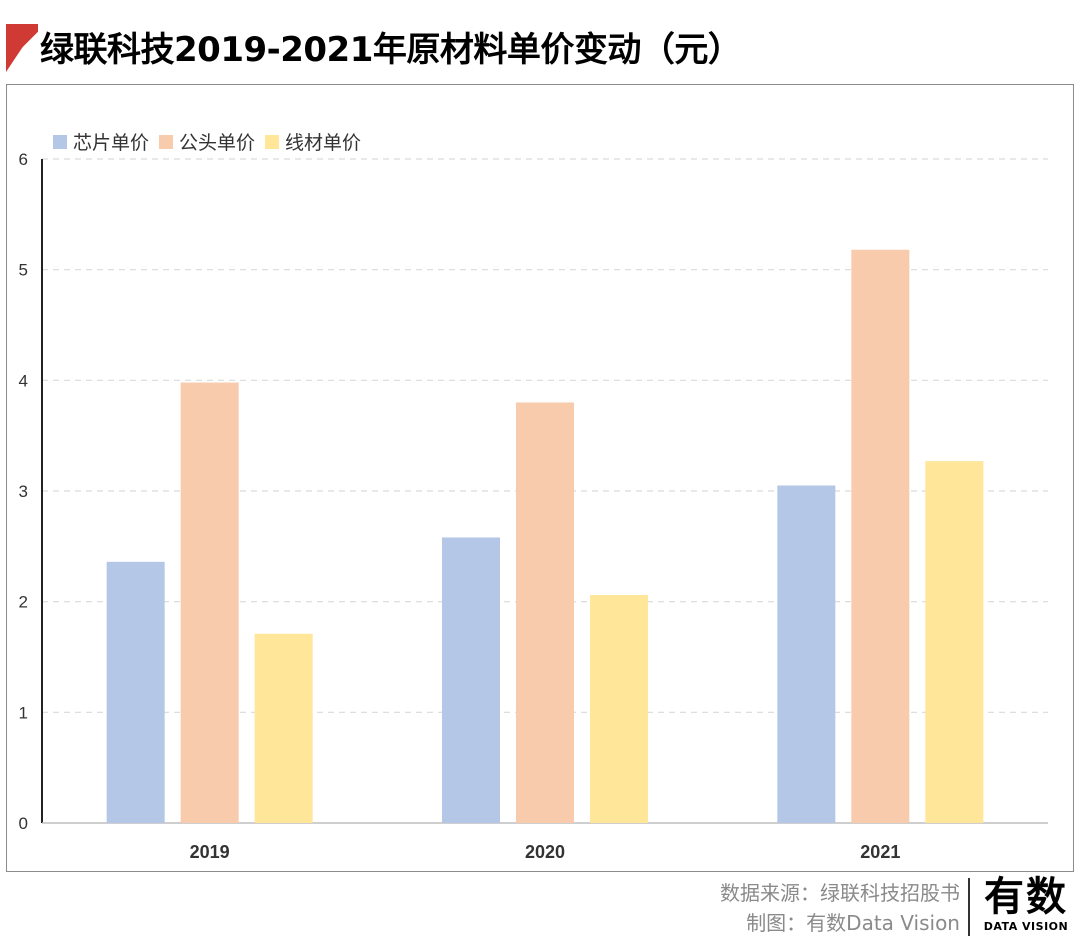 The width and height of the screenshot is (1080, 943). I want to click on legend: 芯片单价 公头单价 线材单价, so click(207, 141).